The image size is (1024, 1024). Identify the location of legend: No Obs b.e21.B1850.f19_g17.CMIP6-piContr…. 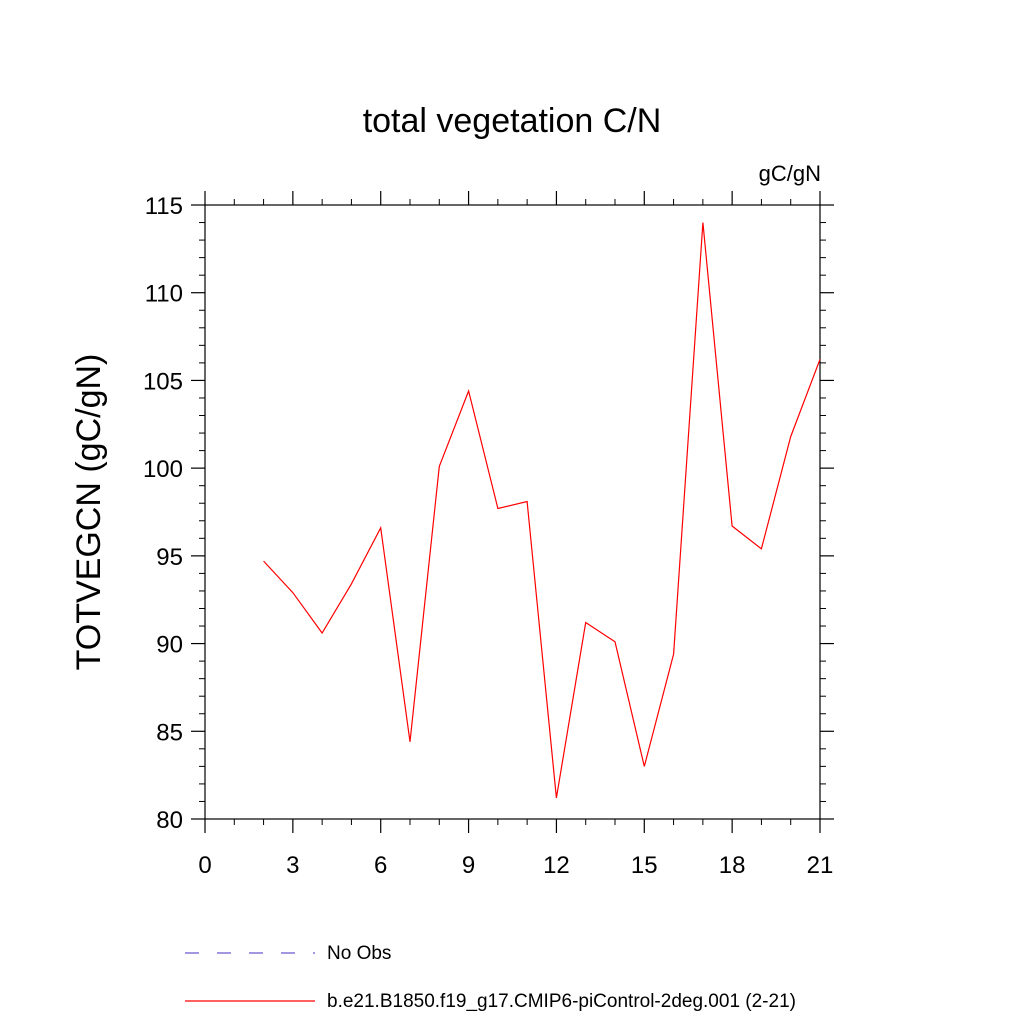
(490, 977).